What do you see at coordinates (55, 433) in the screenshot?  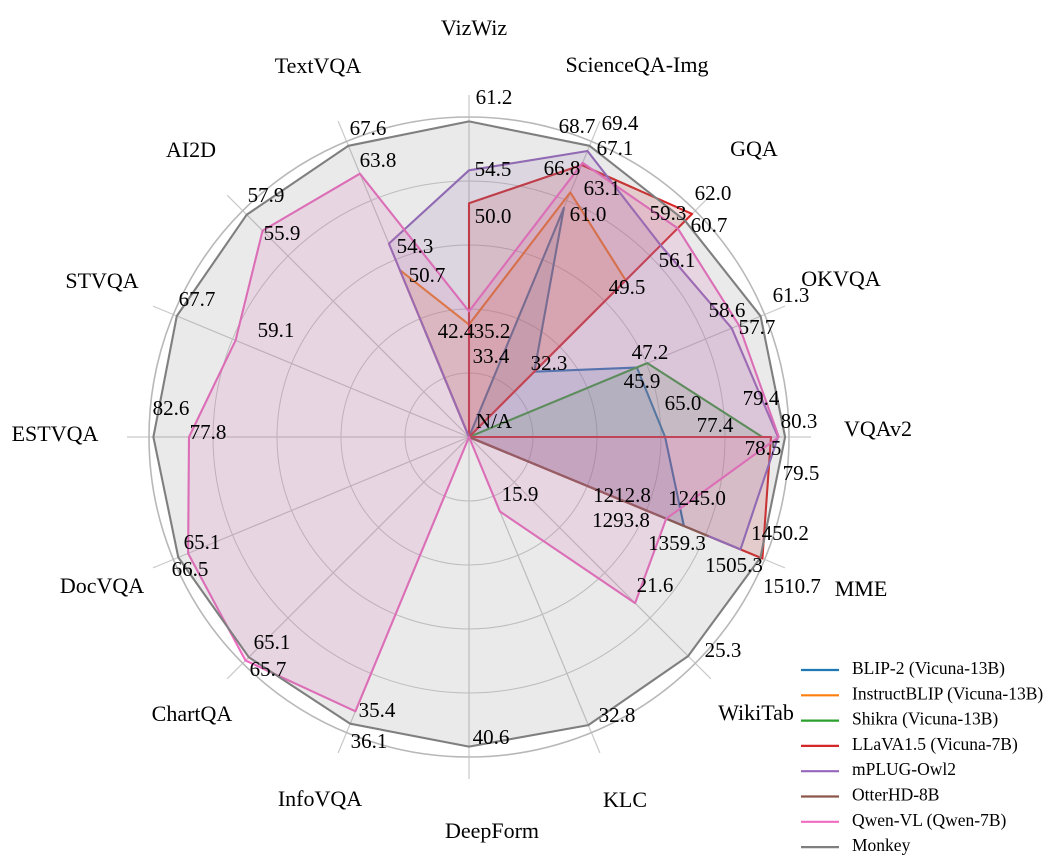 I see `axis-label-estvqa: ESTVQA` at bounding box center [55, 433].